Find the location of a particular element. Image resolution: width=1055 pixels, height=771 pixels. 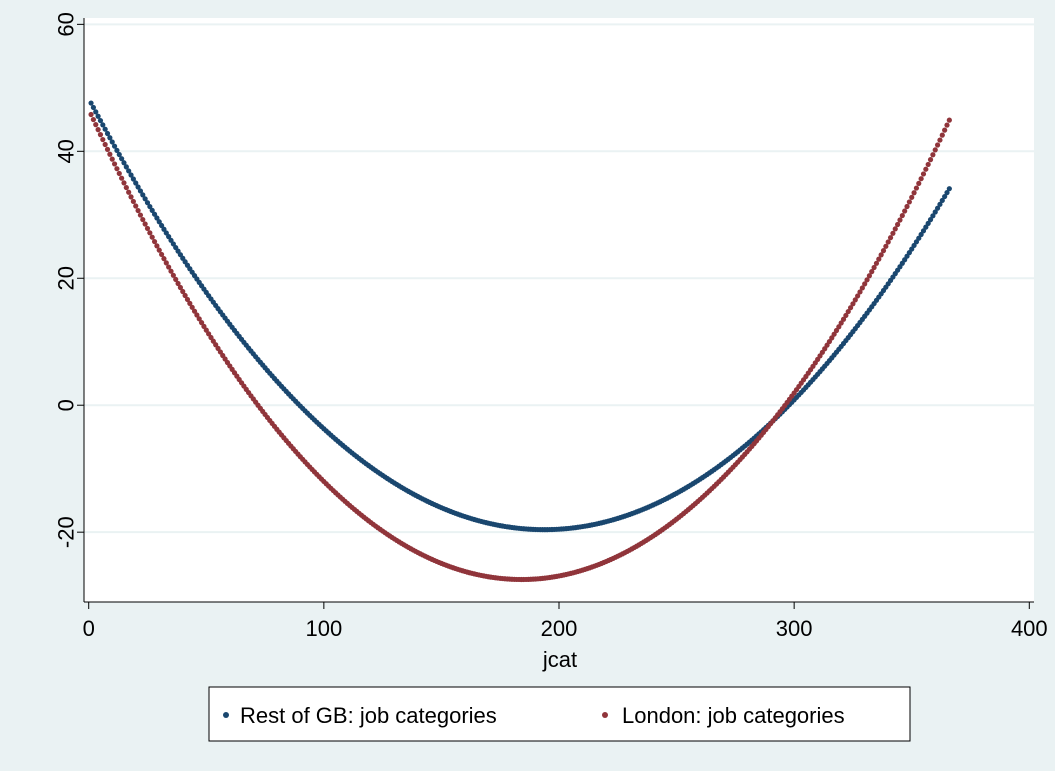

legend-marker-rest-of-gb is located at coordinates (226, 715).